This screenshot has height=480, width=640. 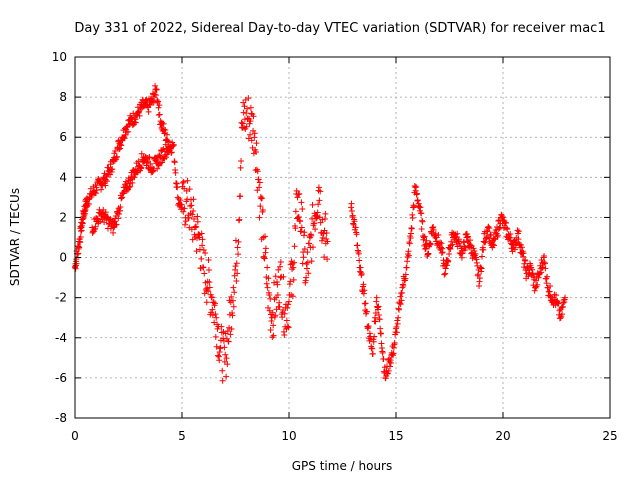 I want to click on x-tick-label: 0, so click(x=75, y=436).